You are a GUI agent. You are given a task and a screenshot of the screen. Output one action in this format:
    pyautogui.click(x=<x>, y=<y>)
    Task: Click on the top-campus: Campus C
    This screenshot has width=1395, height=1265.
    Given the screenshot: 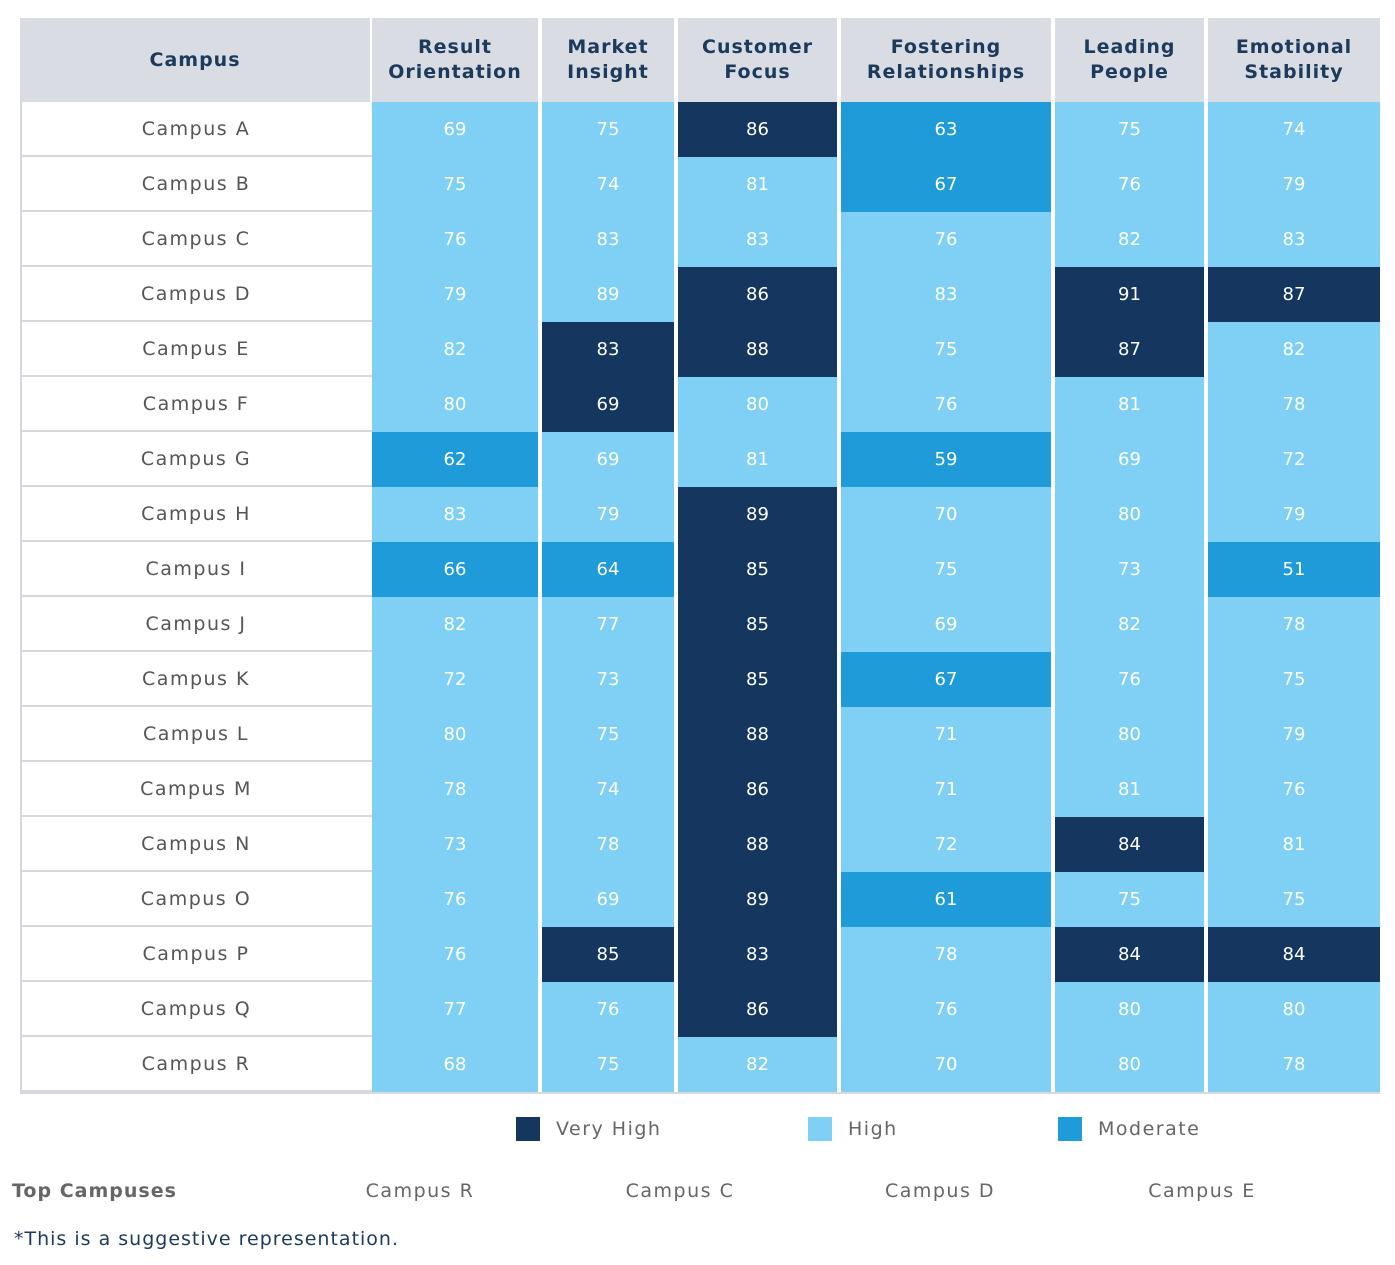 What is the action you would take?
    pyautogui.click(x=680, y=1191)
    